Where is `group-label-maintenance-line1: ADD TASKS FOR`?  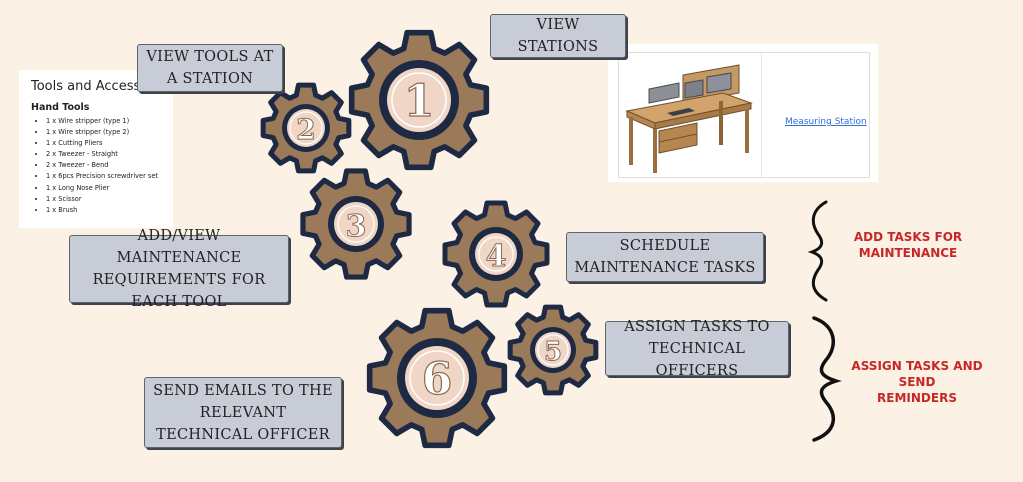
group-label-maintenance-line1: ADD TASKS FOR is located at coordinates (908, 237).